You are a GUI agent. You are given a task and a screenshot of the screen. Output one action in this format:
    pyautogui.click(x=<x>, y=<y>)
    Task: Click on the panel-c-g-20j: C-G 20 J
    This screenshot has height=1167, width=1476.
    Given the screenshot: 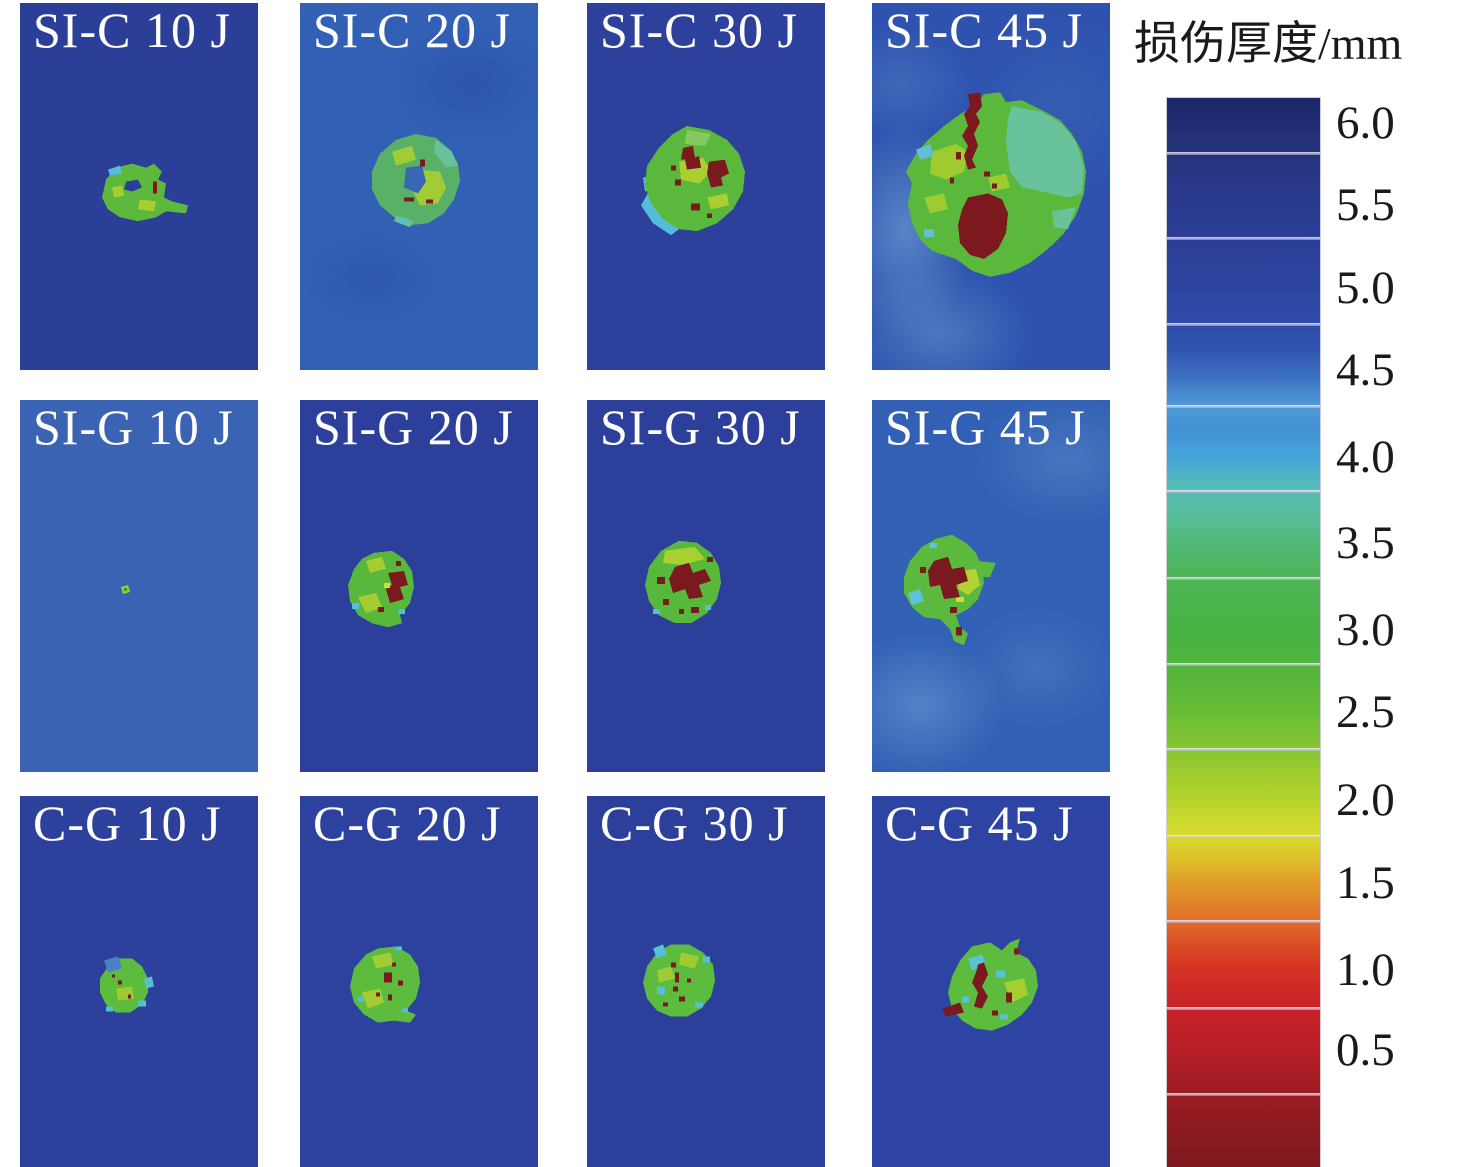 What is the action you would take?
    pyautogui.click(x=419, y=981)
    